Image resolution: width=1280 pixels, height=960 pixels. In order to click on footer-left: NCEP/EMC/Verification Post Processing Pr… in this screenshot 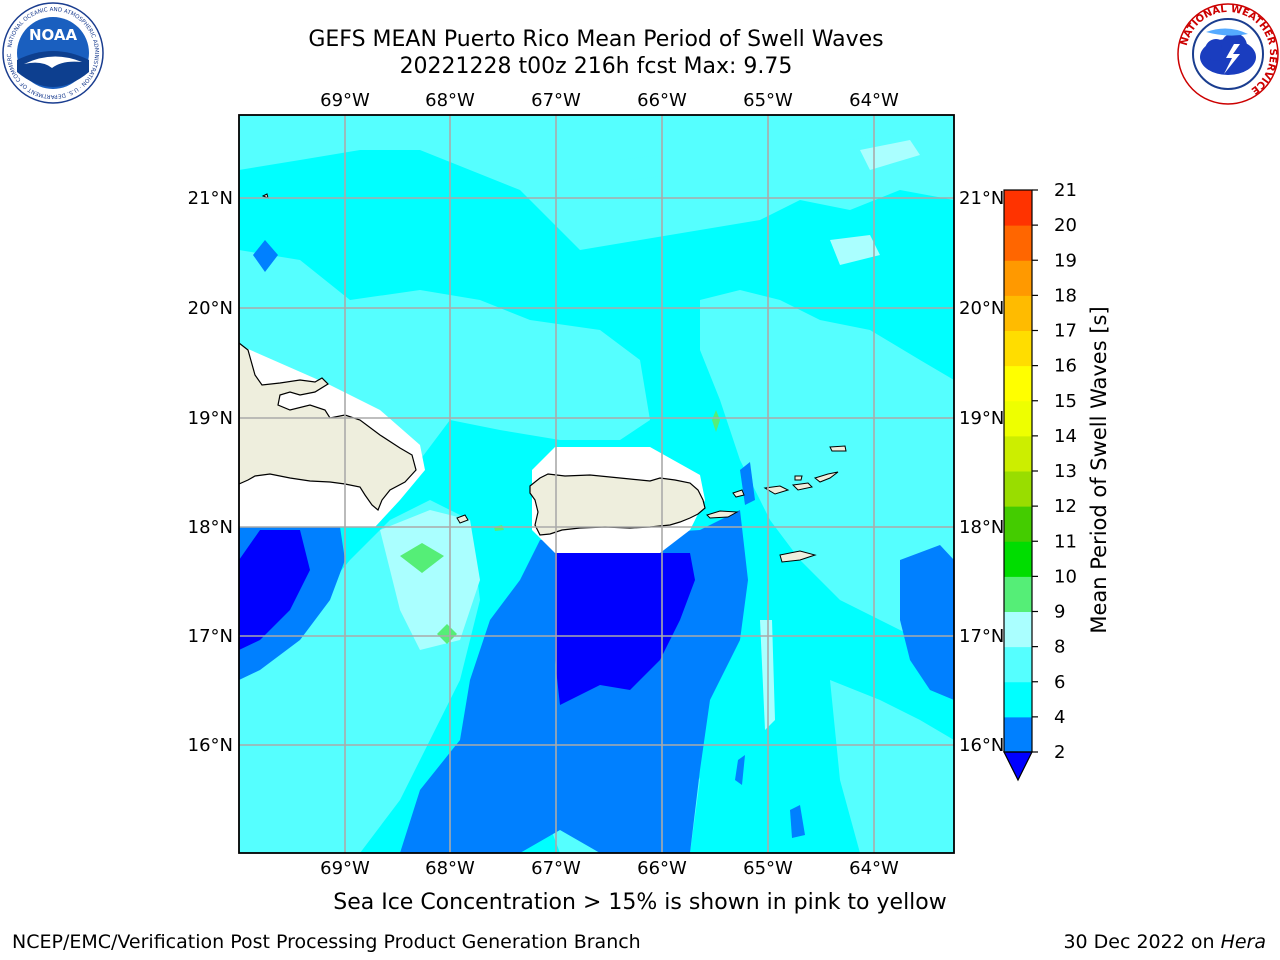, I will do `click(326, 942)`.